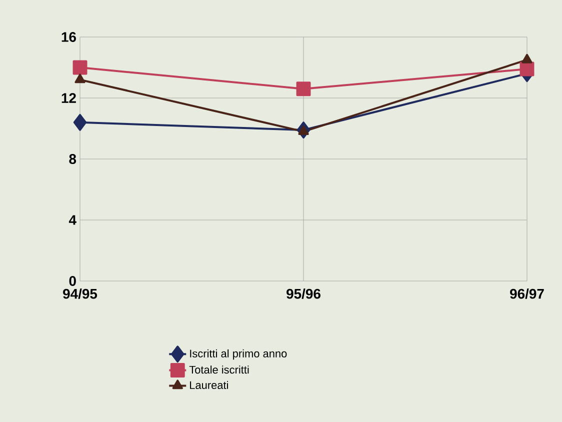 The width and height of the screenshot is (562, 422). Describe the element at coordinates (72, 281) in the screenshot. I see `y-tick-label: 0` at that location.